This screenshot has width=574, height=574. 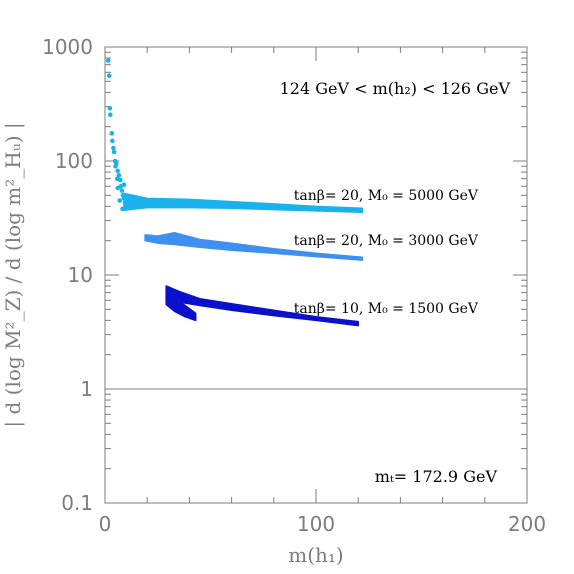 What do you see at coordinates (13, 274) in the screenshot?
I see `y-axis-label: | d (log M²_Z) / d (log m²_Hᵤ) |` at bounding box center [13, 274].